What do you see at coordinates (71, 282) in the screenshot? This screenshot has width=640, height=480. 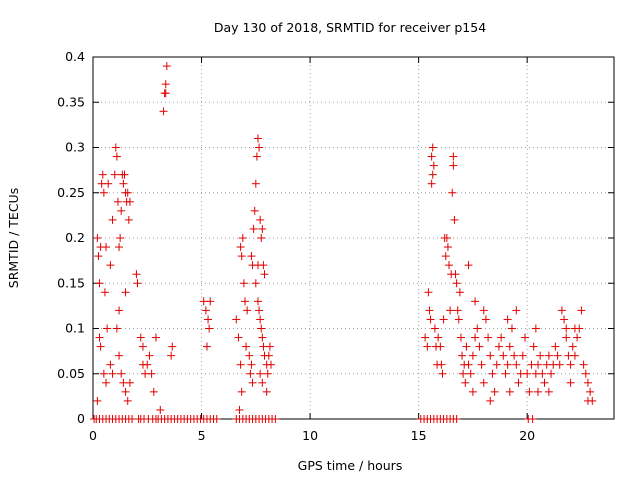 I see `y-tick-label: 0.15` at bounding box center [71, 282].